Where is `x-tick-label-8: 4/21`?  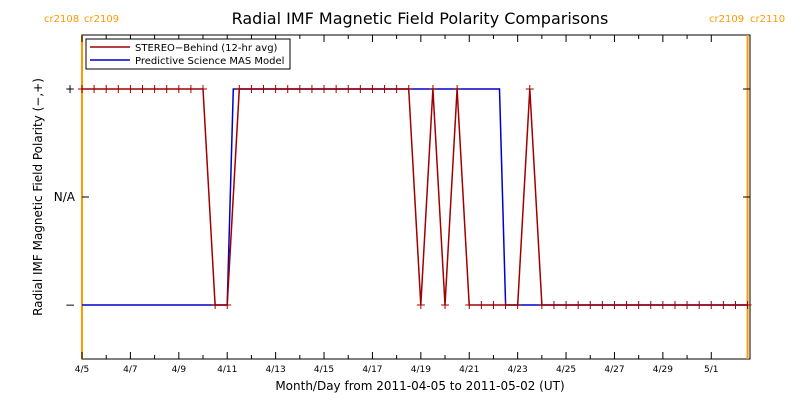
x-tick-label-8: 4/21 is located at coordinates (469, 370).